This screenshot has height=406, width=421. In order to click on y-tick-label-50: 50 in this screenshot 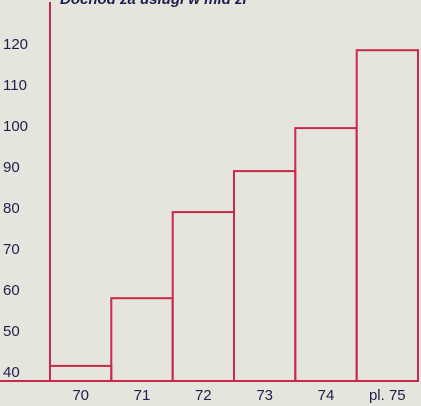, I will do `click(11, 331)`.